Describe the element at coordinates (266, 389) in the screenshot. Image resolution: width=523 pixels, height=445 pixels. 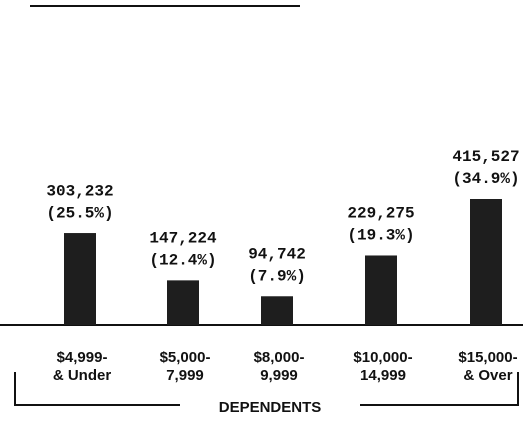
I see `bracket` at that location.